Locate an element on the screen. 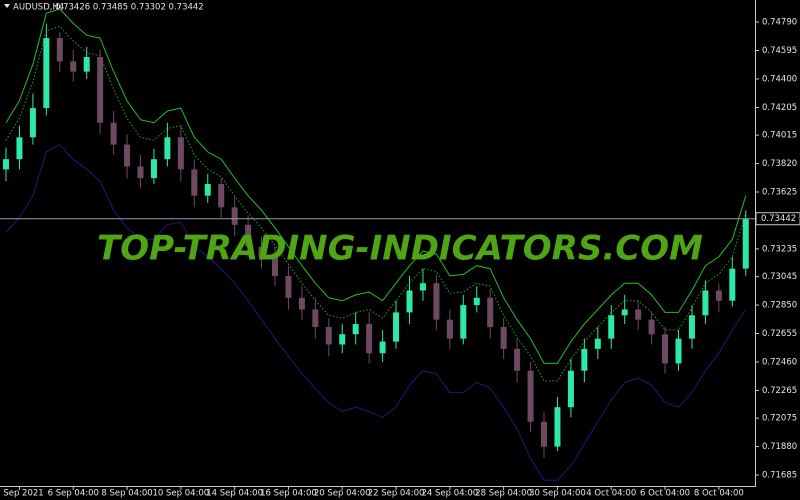 This screenshot has width=800, height=500. y-tick-label: 0.72265 is located at coordinates (779, 391).